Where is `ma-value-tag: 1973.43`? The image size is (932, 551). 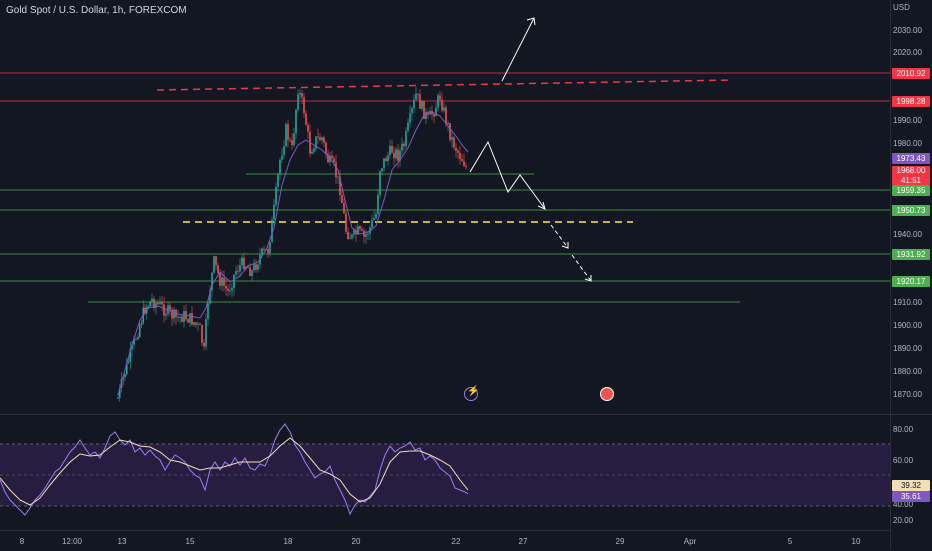 ma-value-tag: 1973.43 is located at coordinates (911, 158).